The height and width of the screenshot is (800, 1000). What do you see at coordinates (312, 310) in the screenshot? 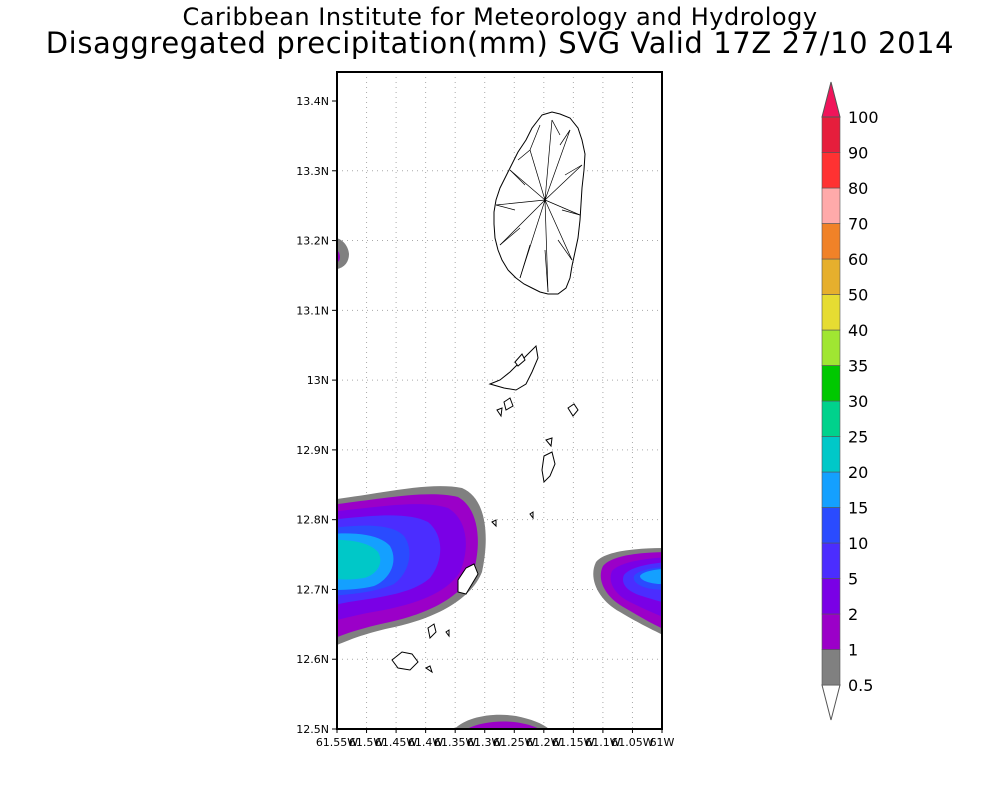
I see `lat-tick-label: 13.1N` at bounding box center [312, 310].